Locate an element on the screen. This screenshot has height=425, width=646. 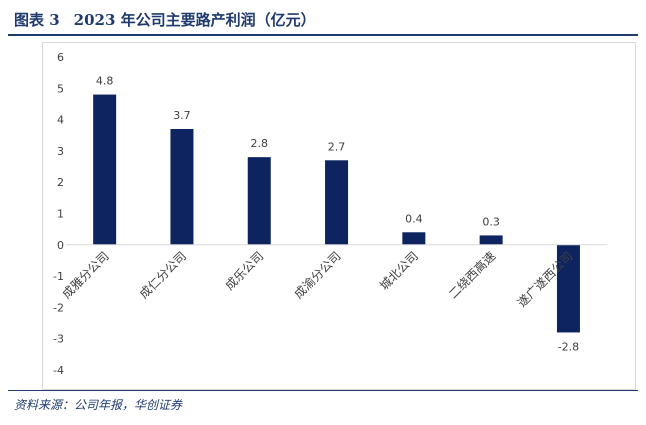
y-tick-label: 5 is located at coordinates (60, 88).